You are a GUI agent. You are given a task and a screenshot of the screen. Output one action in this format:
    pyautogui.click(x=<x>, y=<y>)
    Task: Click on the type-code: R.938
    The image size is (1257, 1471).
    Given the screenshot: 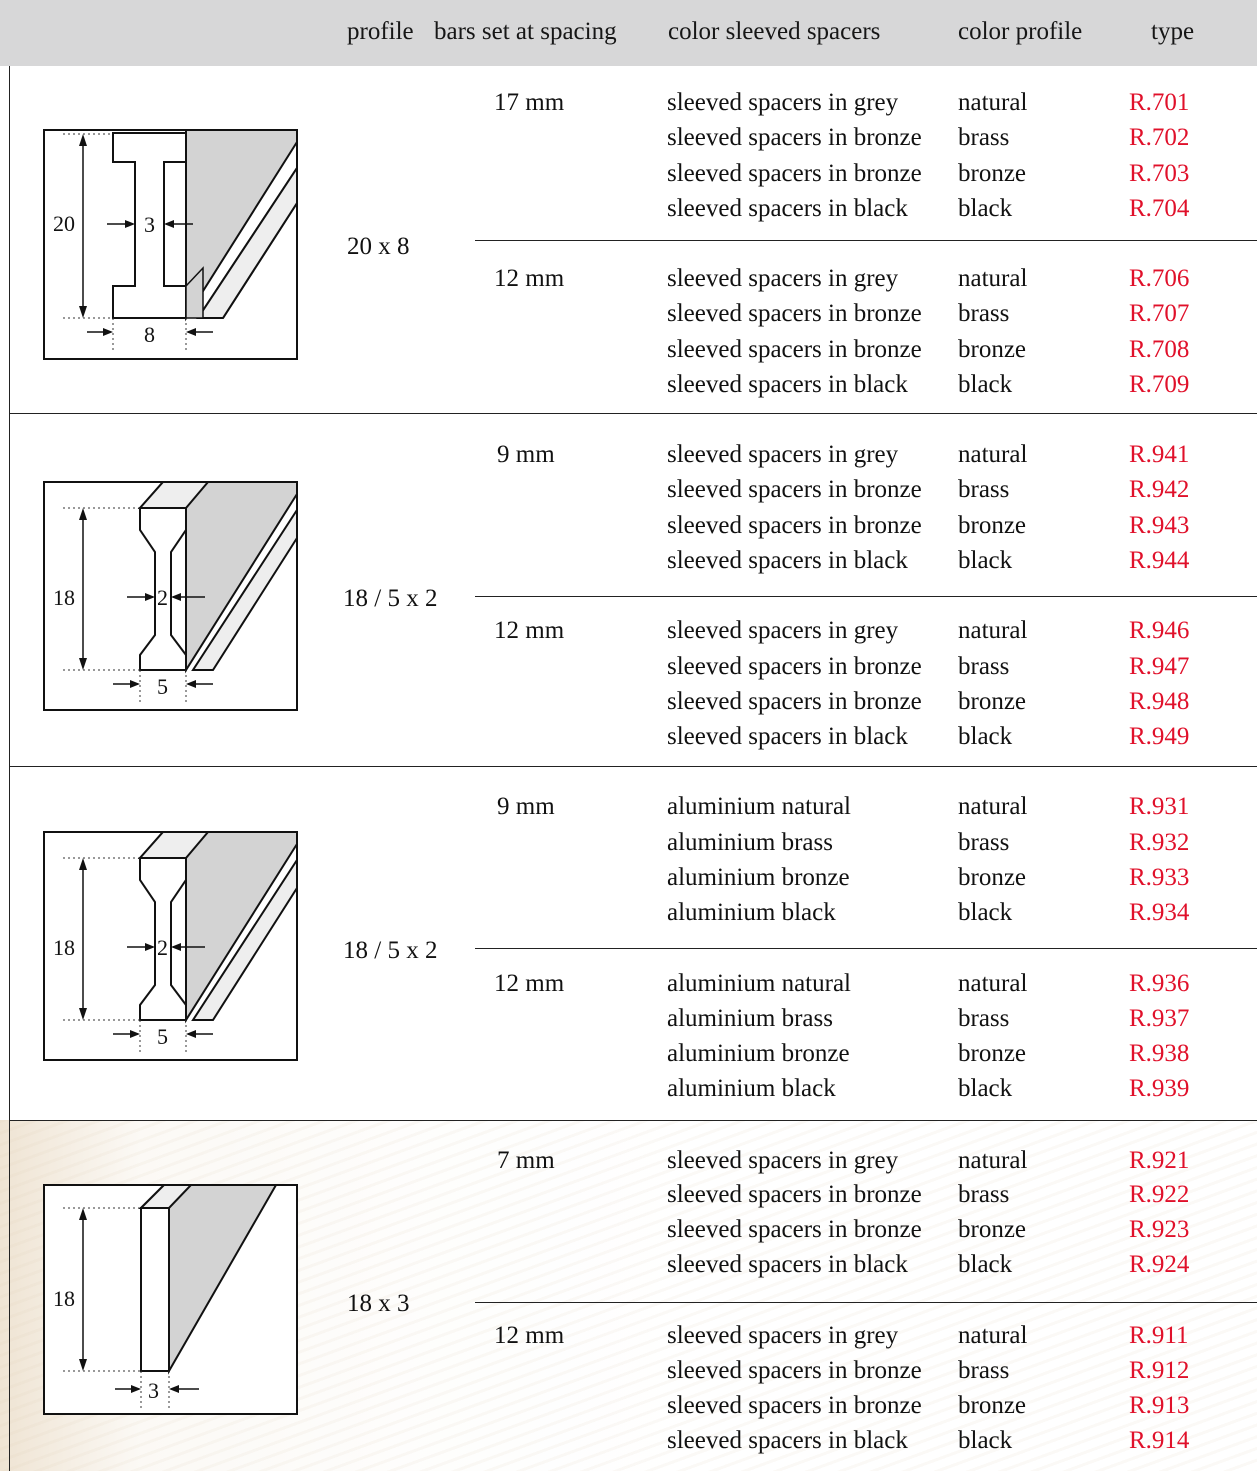 What is the action you would take?
    pyautogui.click(x=1159, y=1053)
    